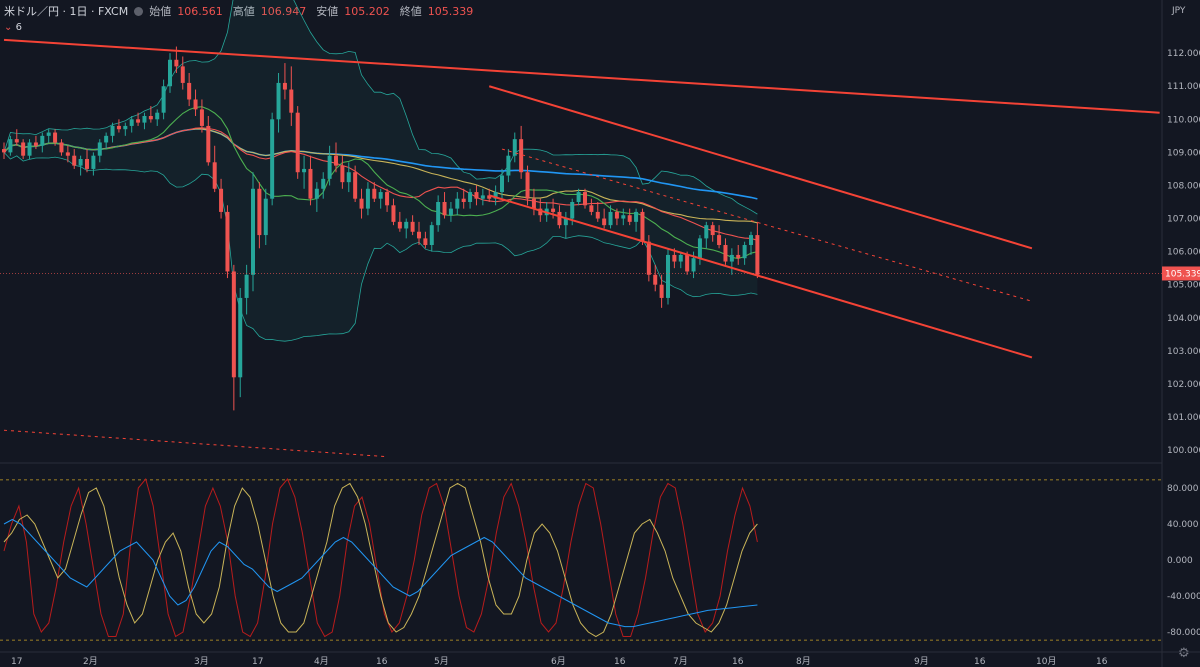 This screenshot has width=1200, height=667. Describe the element at coordinates (160, 11) in the screenshot. I see `open-label: 始値` at that location.